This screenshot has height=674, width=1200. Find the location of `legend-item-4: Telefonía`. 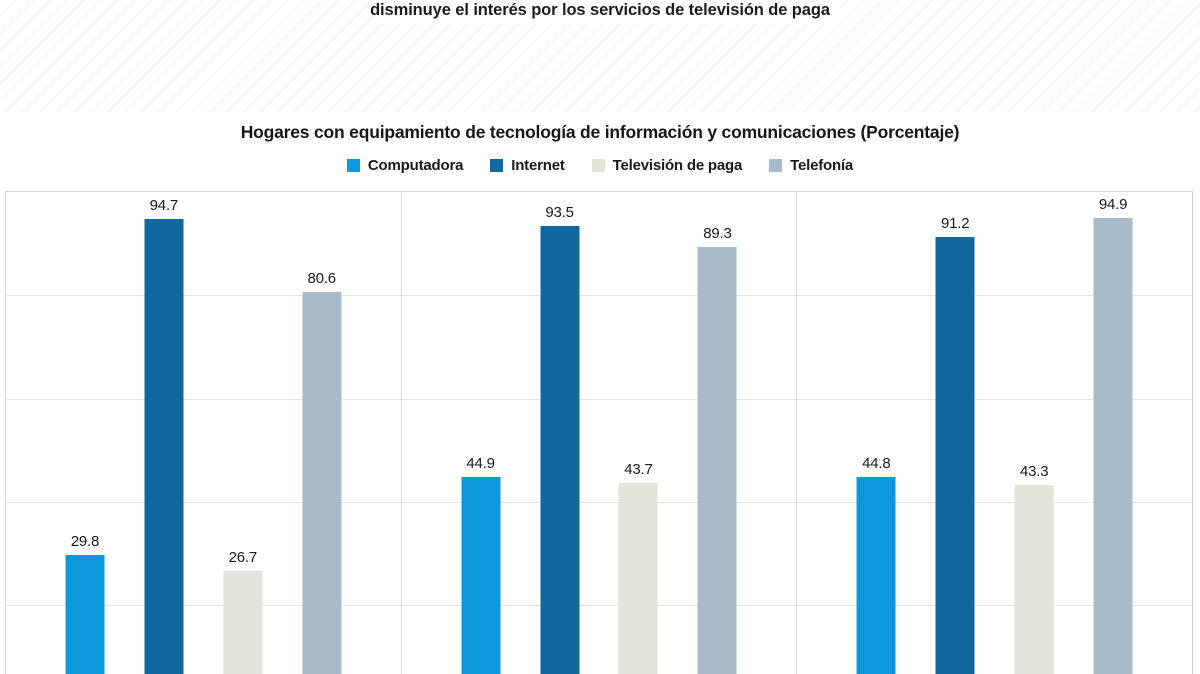

legend-item-4: Telefonía is located at coordinates (811, 165).